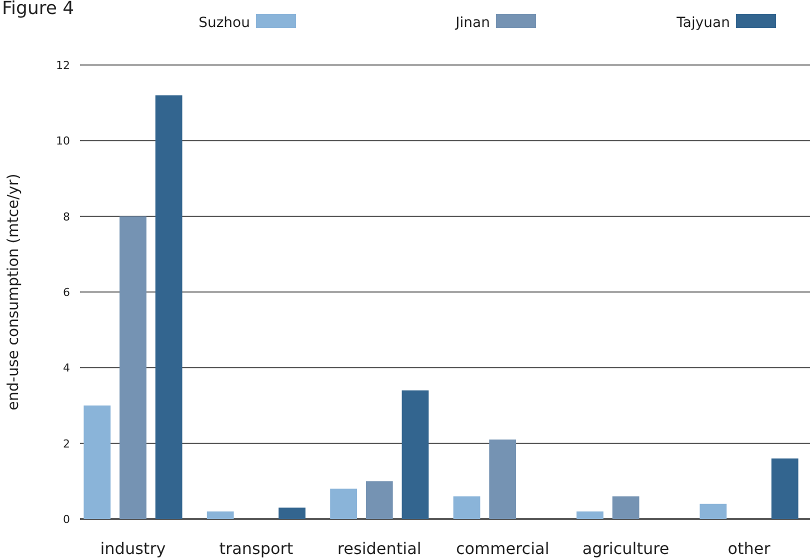 The image size is (810, 558). What do you see at coordinates (749, 548) in the screenshot?
I see `x-tick-label: other` at bounding box center [749, 548].